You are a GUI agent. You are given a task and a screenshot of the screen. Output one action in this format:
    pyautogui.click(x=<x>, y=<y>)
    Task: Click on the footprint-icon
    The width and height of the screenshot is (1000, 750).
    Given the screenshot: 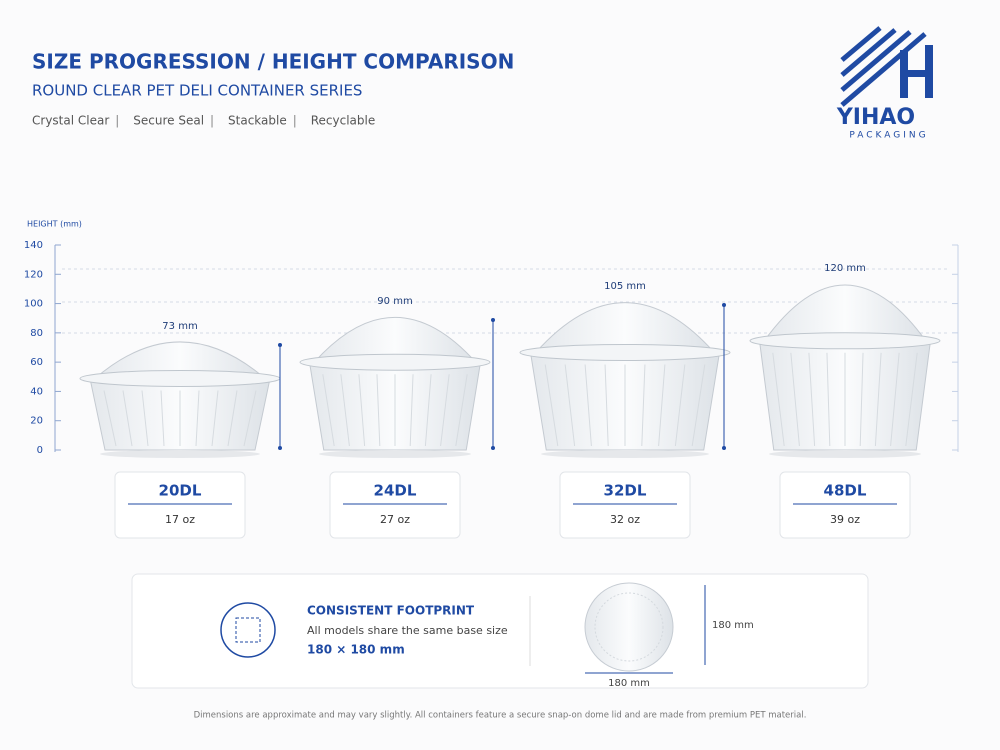 What is the action you would take?
    pyautogui.click(x=248, y=630)
    